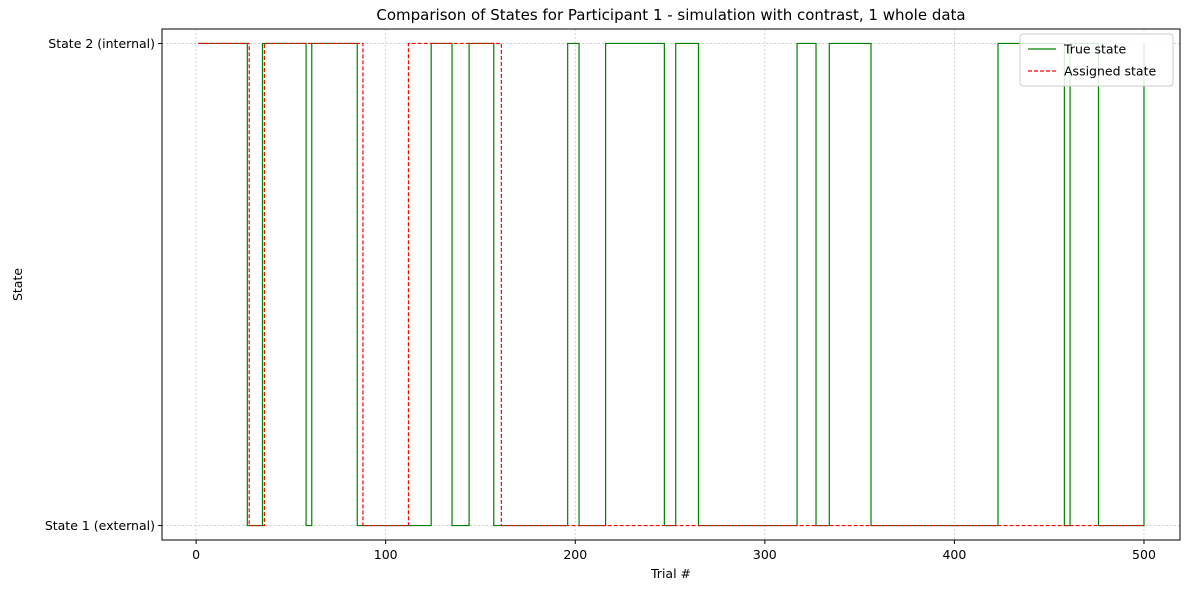  What do you see at coordinates (1144, 554) in the screenshot?
I see `x-tick-label: 500` at bounding box center [1144, 554].